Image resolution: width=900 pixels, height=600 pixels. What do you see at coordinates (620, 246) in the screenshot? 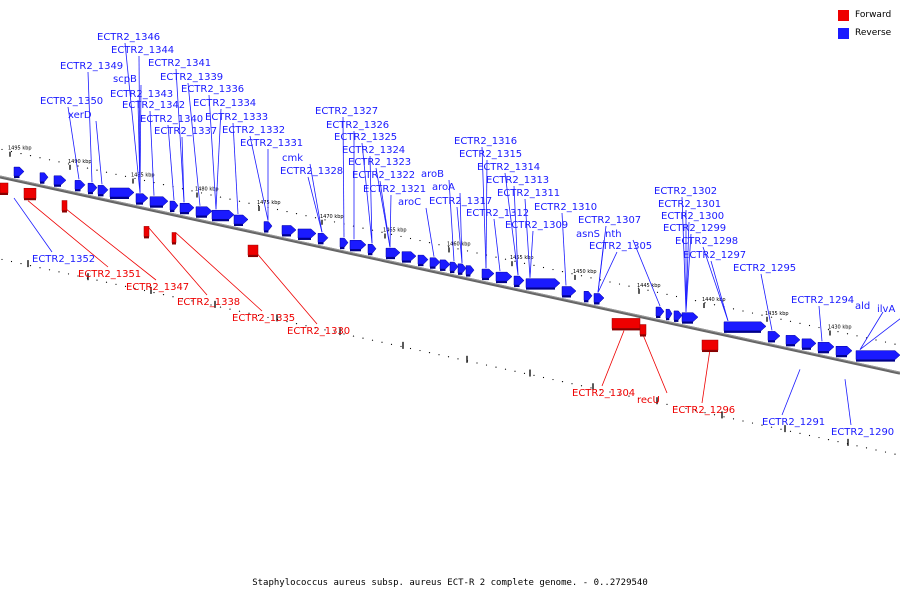
I see `reverse-gene-label: ECTR2_1305` at bounding box center [620, 246].